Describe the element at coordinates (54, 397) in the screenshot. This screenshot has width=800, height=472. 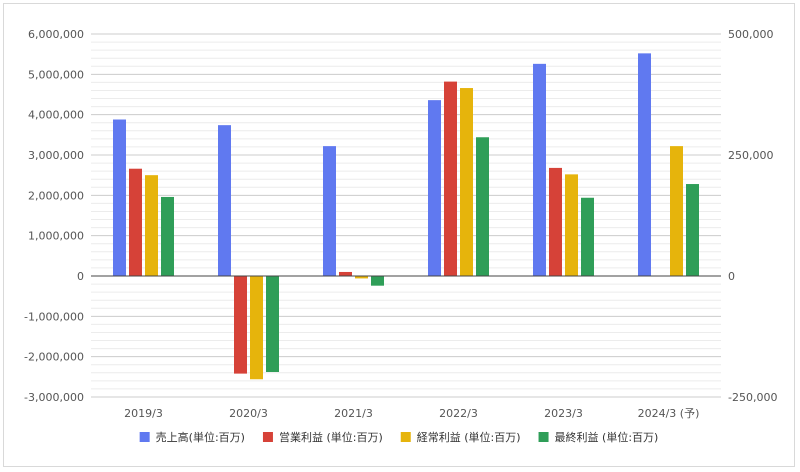
I see `left-axis-tick-label: -3,000,000` at that location.